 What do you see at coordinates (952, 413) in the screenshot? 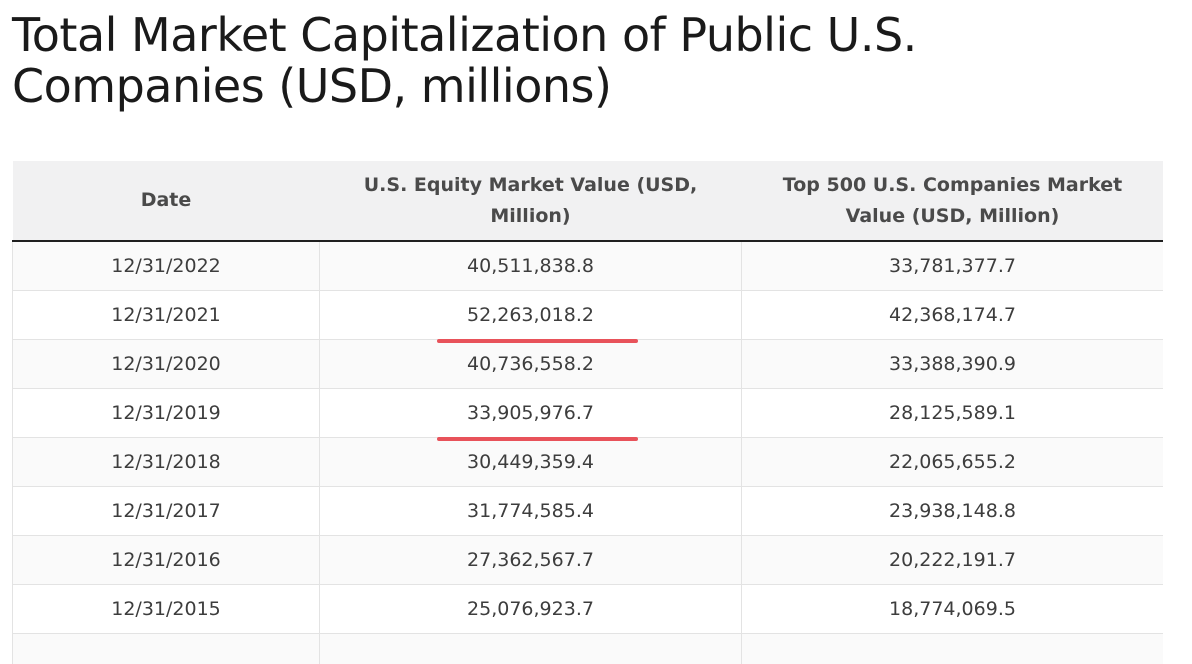
I see `cell-top500: 28,125,589.1` at bounding box center [952, 413].